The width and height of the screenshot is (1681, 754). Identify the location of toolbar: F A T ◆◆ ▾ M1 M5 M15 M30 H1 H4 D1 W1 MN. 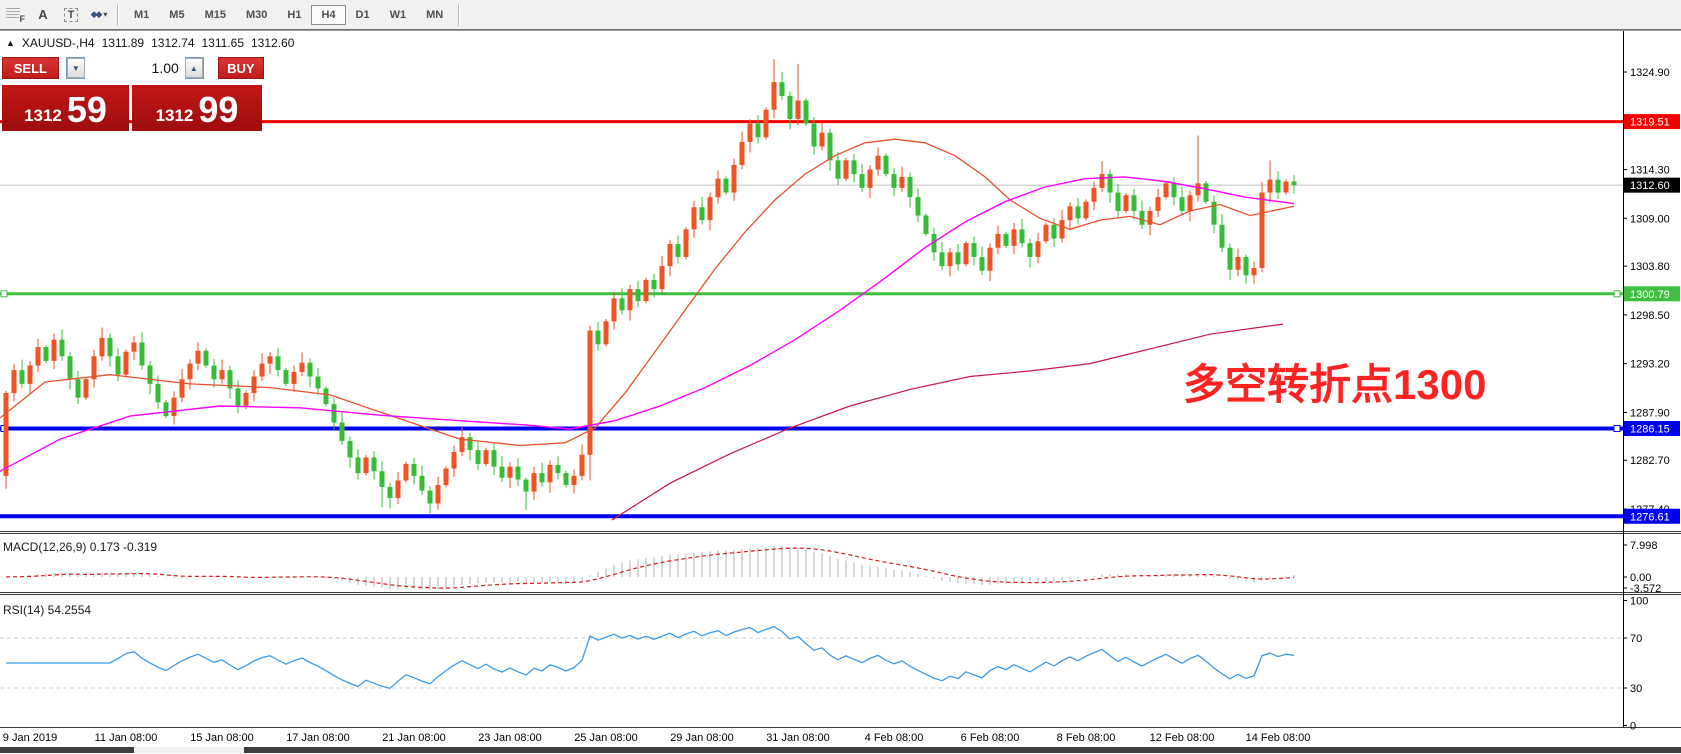
(840, 15).